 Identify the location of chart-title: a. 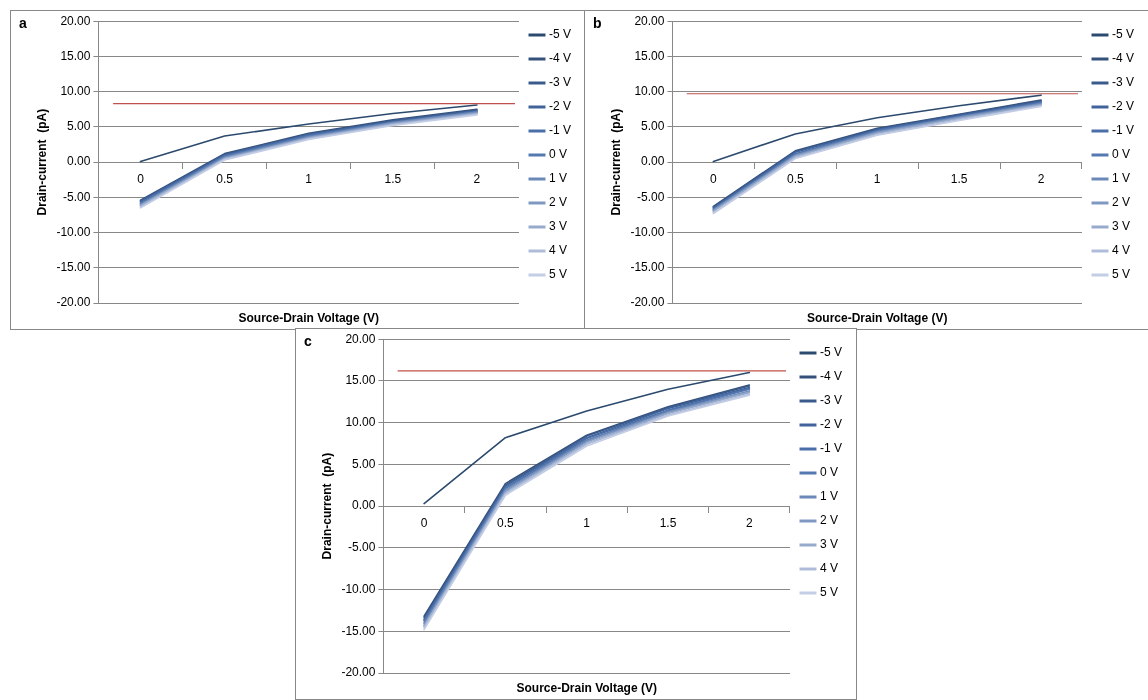
(23, 22).